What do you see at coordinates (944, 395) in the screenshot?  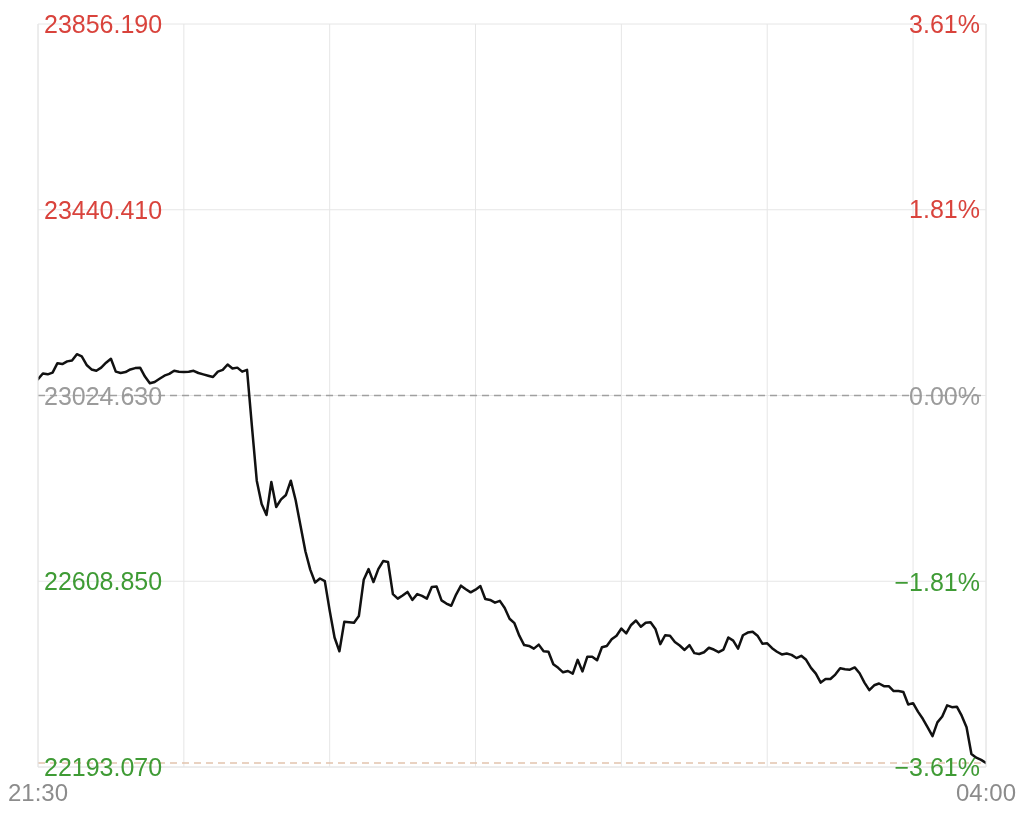 I see `y2-tick-label: 0.00%` at bounding box center [944, 395].